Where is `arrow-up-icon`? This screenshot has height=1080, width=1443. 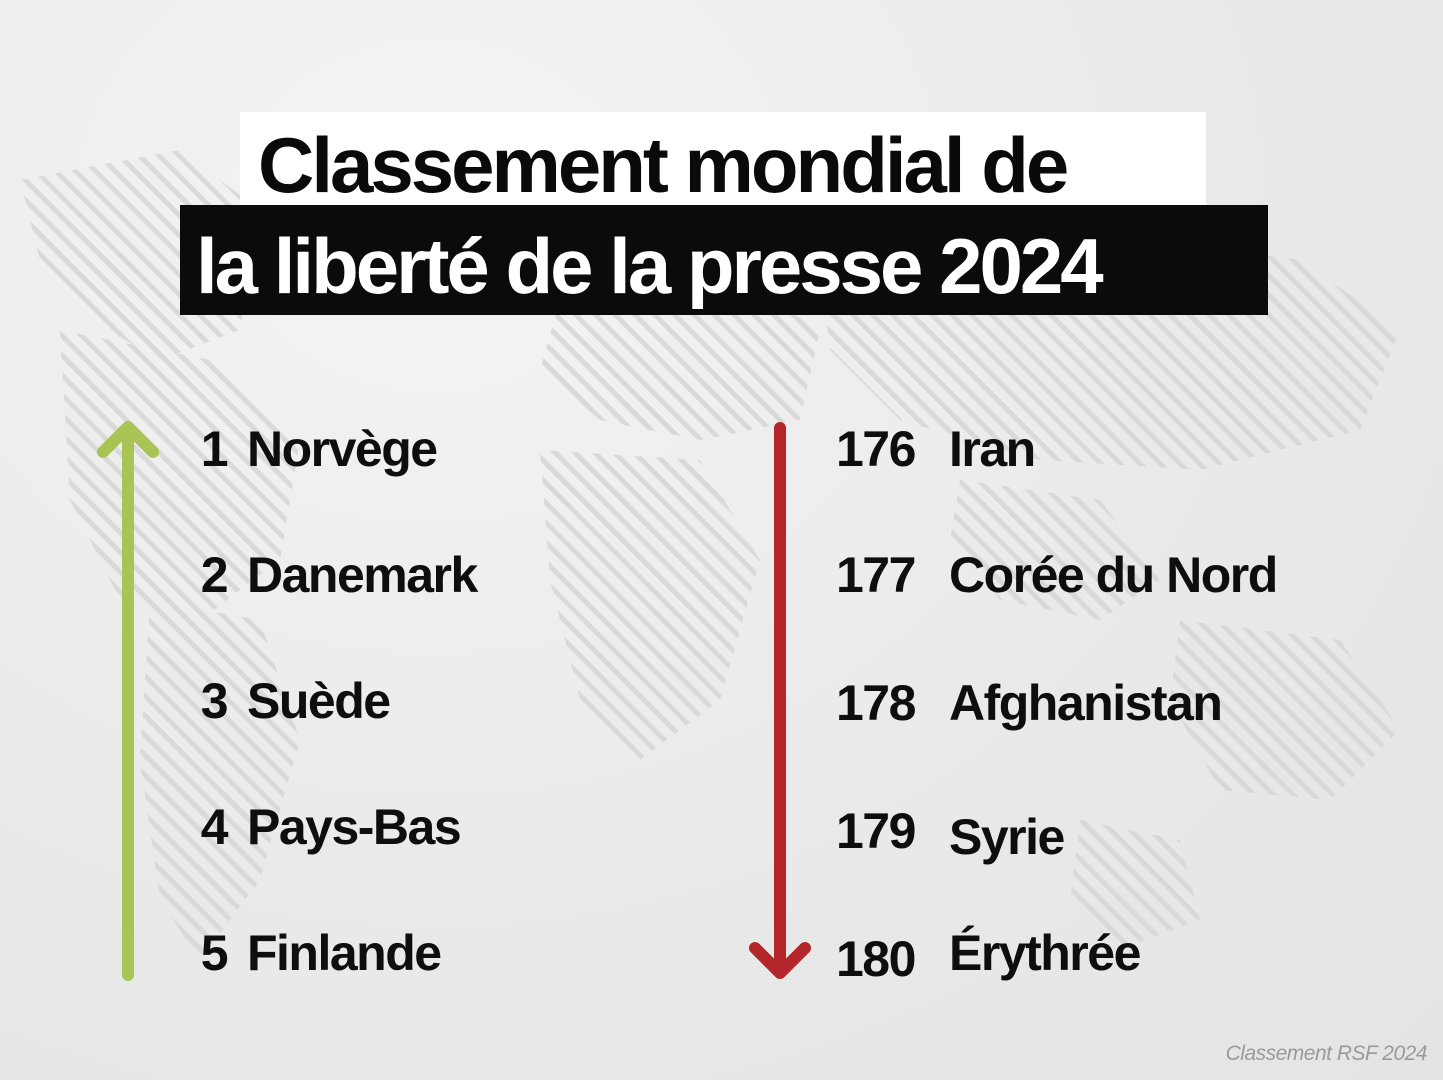 arrow-up-icon is located at coordinates (128, 701).